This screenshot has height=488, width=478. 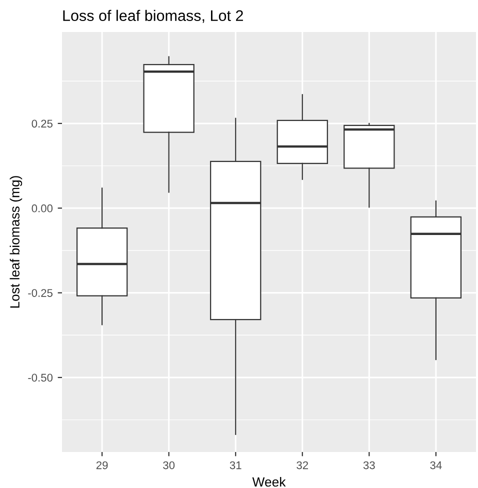 I want to click on y-tick-label: -0.25, so click(x=40, y=293).